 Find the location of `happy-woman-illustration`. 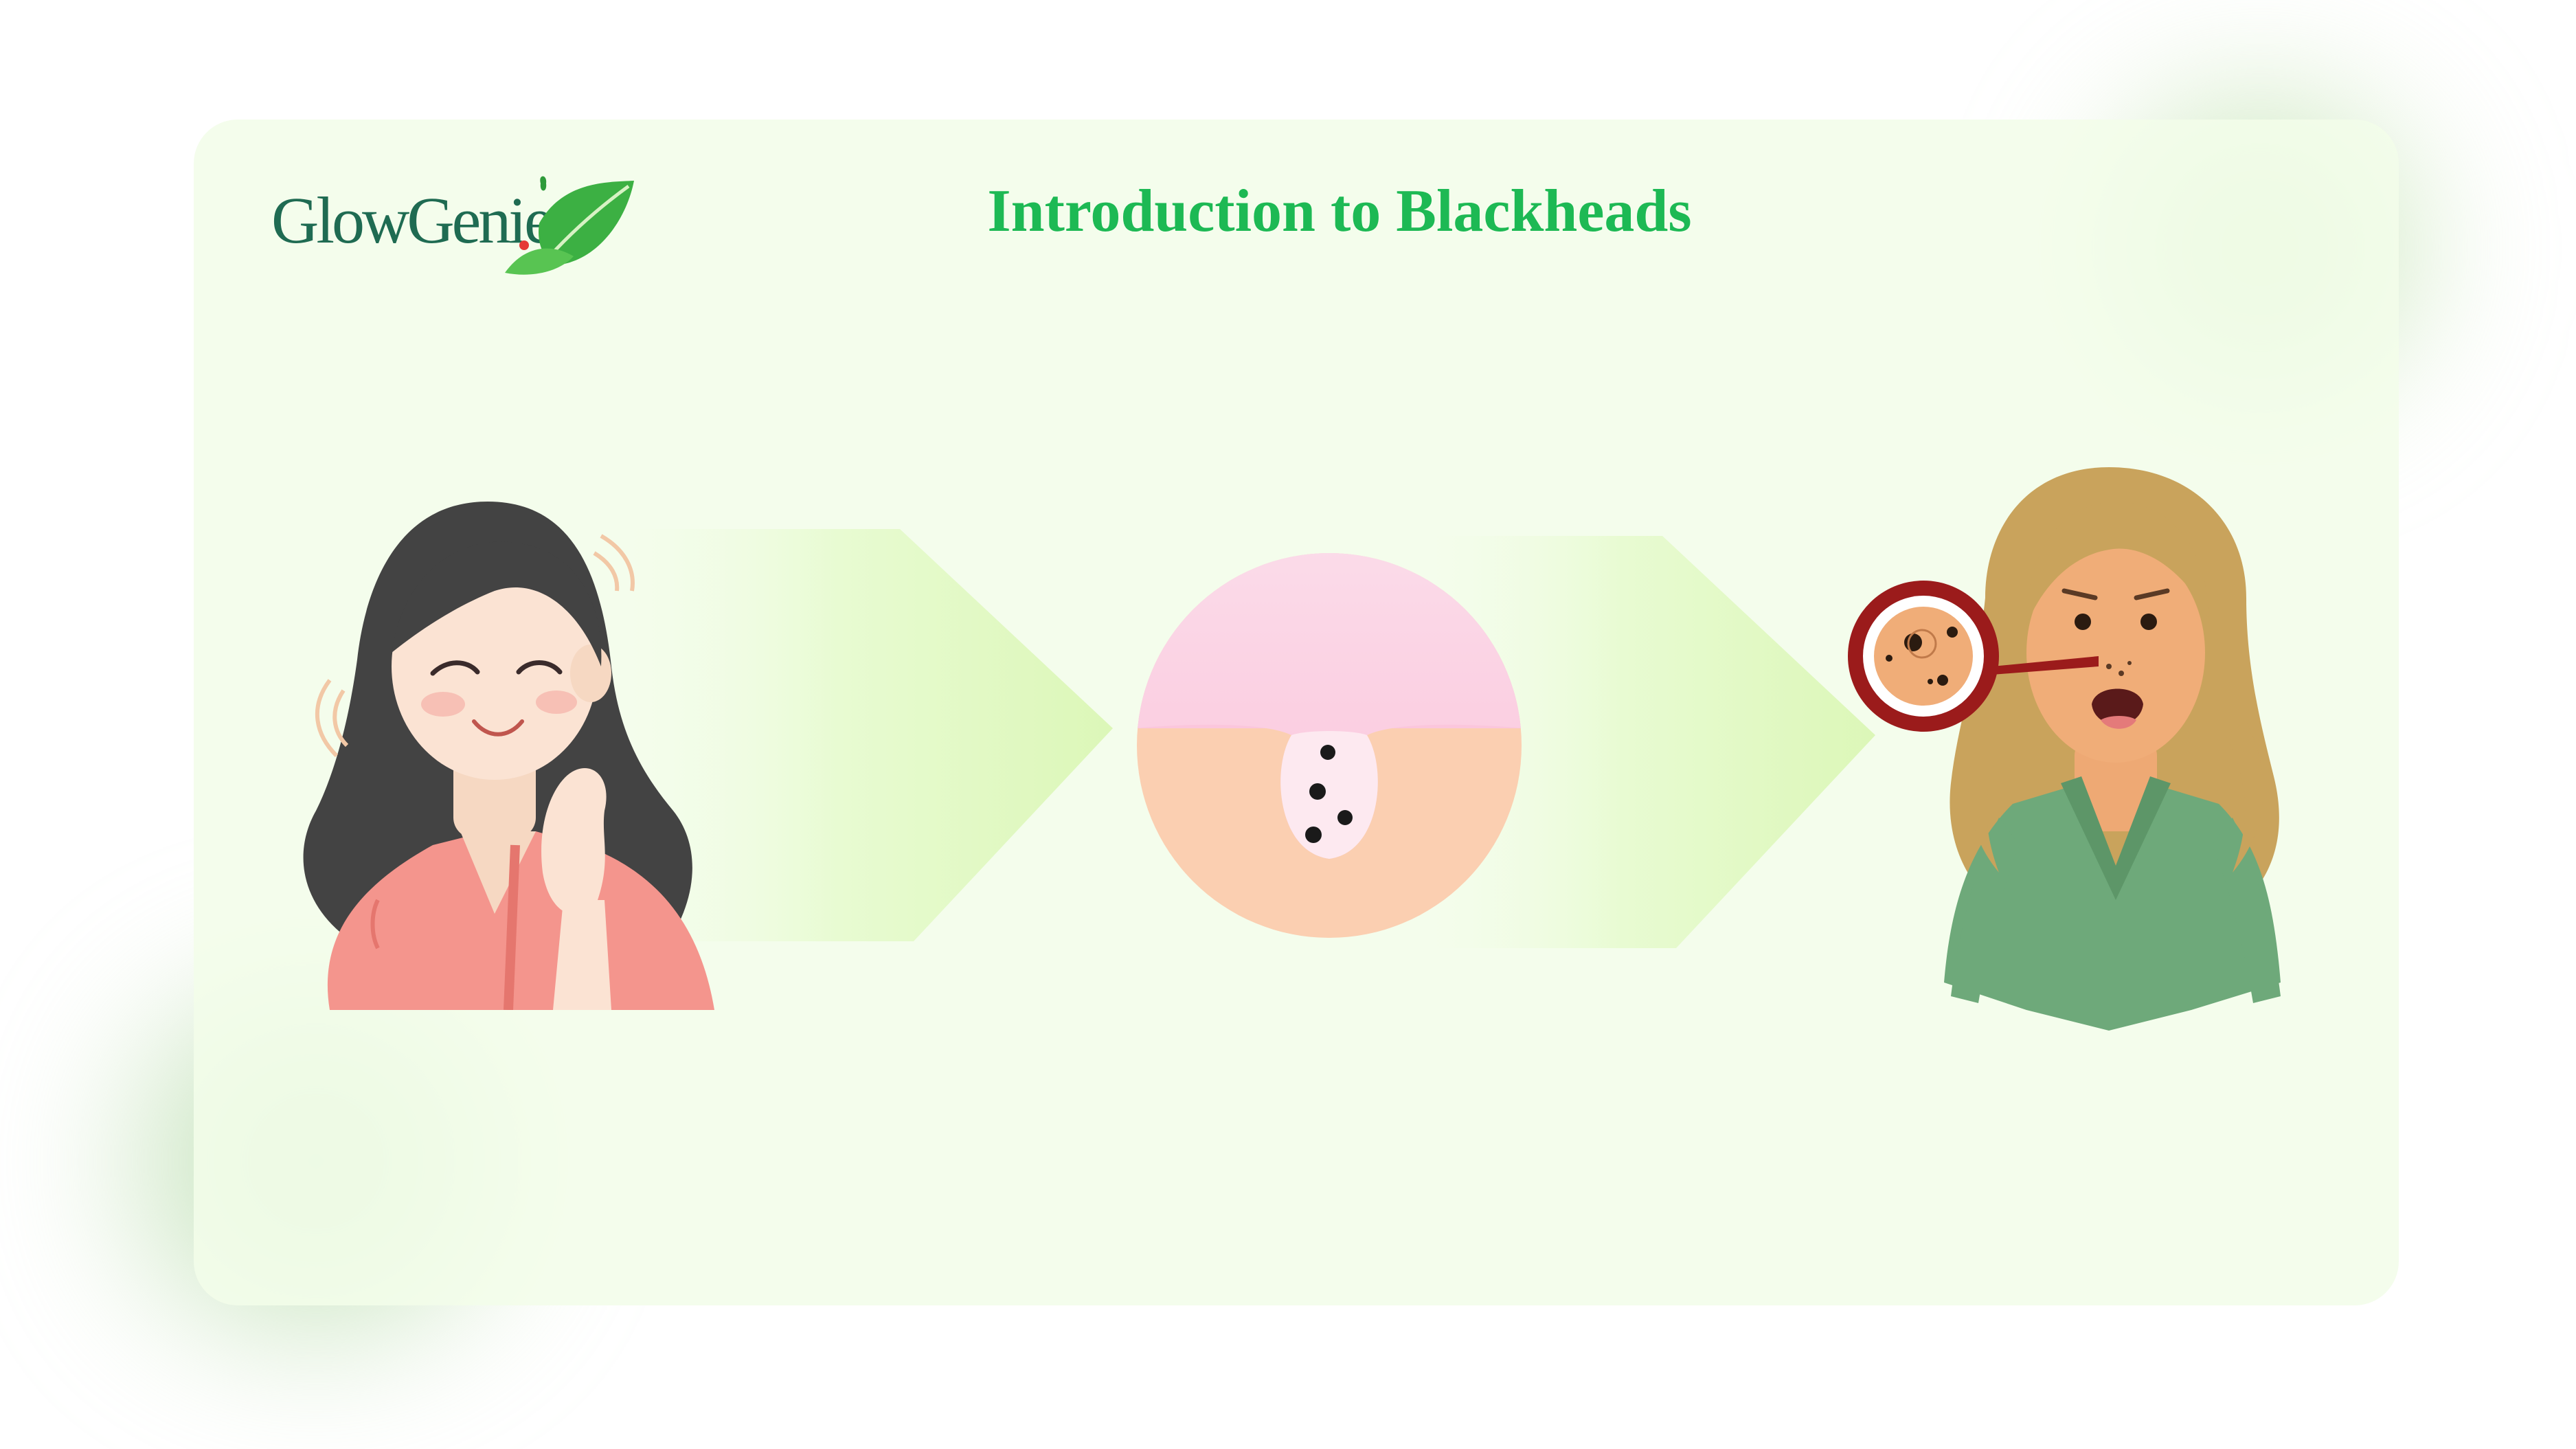

happy-woman-illustration is located at coordinates (508, 756).